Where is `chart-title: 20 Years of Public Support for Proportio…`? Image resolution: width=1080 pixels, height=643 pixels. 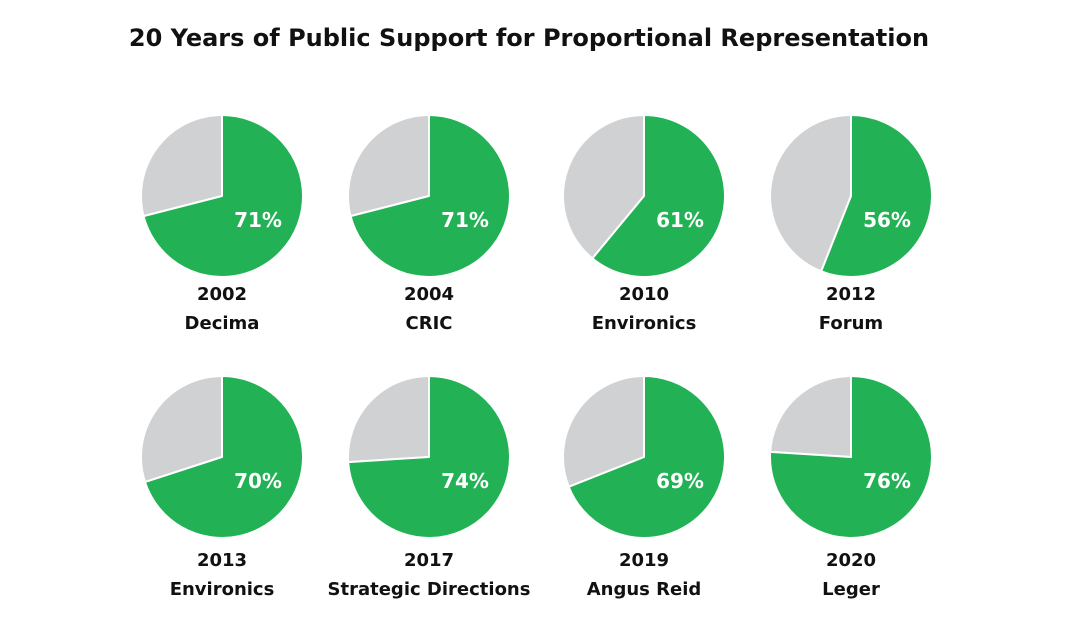 chart-title: 20 Years of Public Support for Proportio… is located at coordinates (529, 38).